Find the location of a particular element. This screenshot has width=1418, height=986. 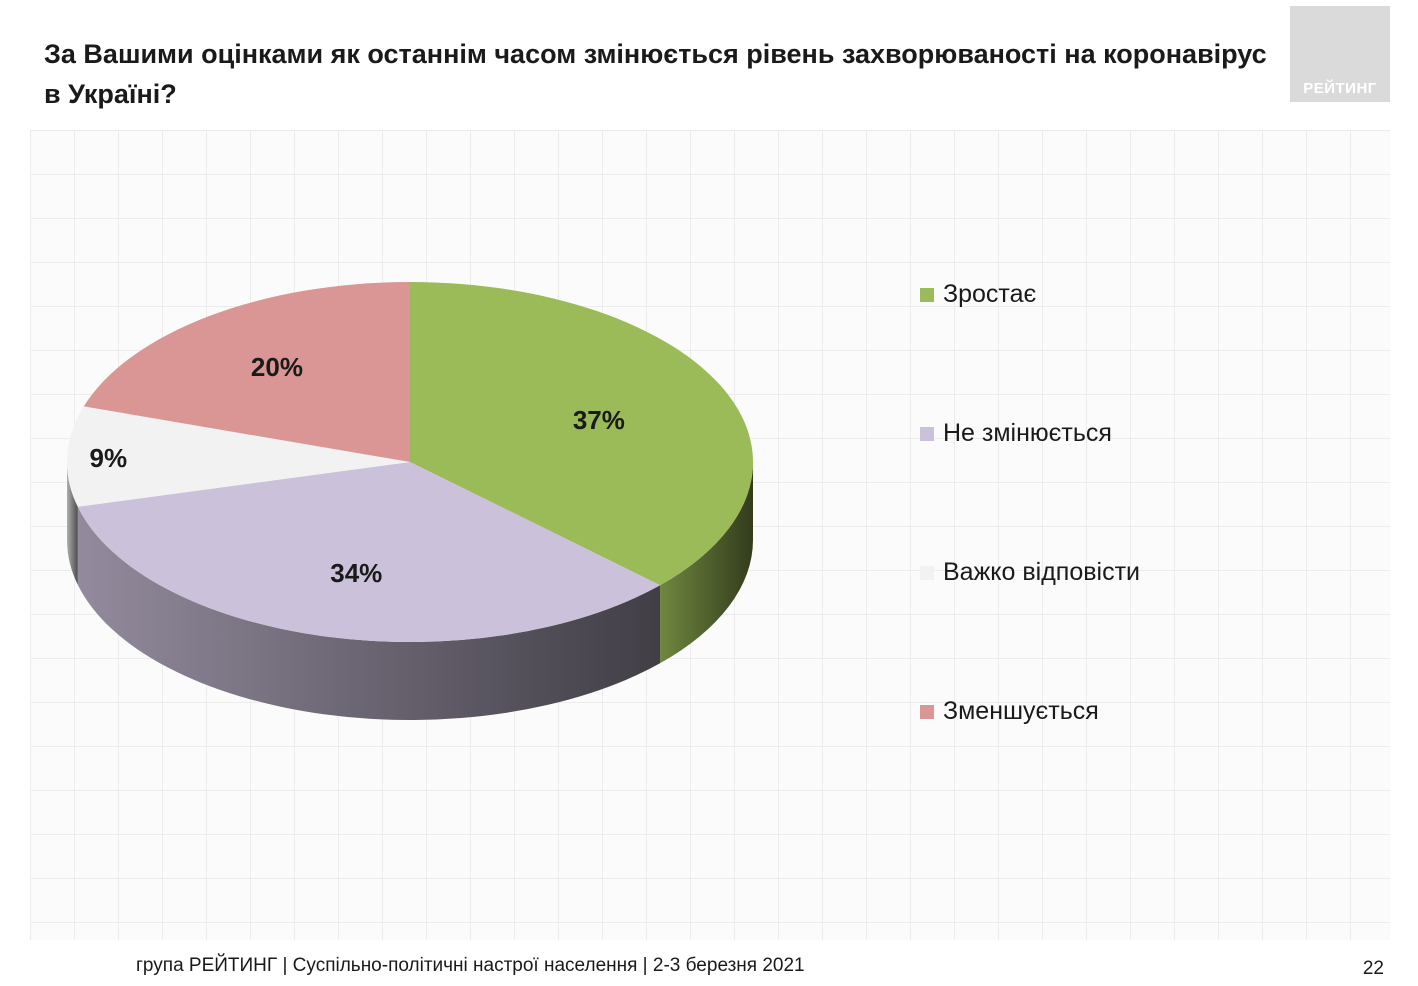

slice-value-label-2: 9% is located at coordinates (109, 458).